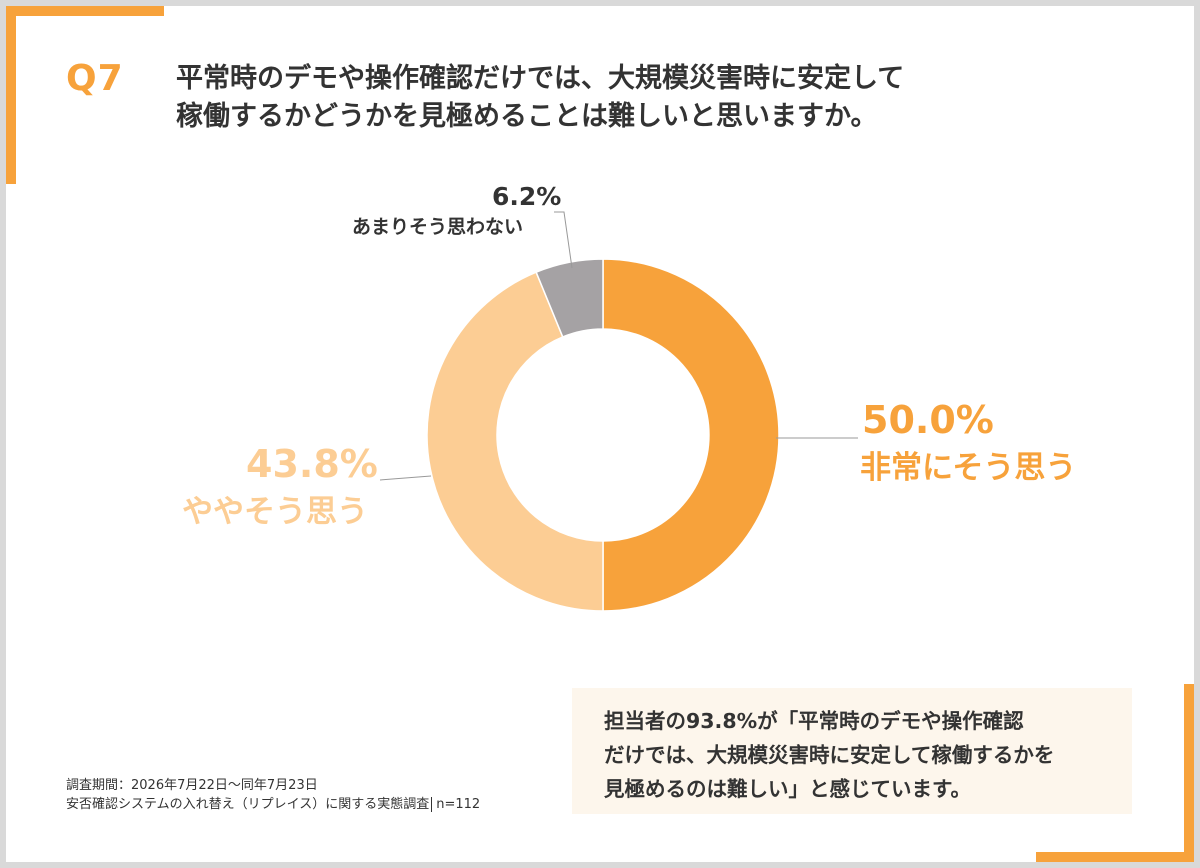 The image size is (1200, 868). I want to click on sample-size: n=112, so click(456, 804).